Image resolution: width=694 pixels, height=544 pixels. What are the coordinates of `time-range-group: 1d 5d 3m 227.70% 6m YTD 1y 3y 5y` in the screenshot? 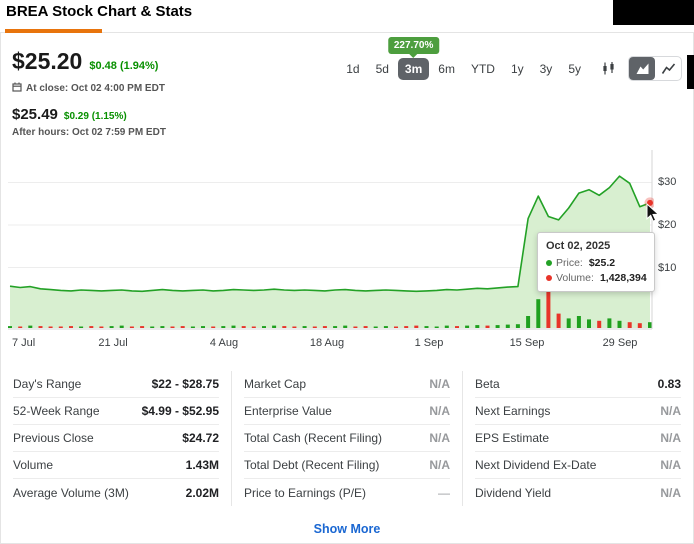 It's located at (463, 58).